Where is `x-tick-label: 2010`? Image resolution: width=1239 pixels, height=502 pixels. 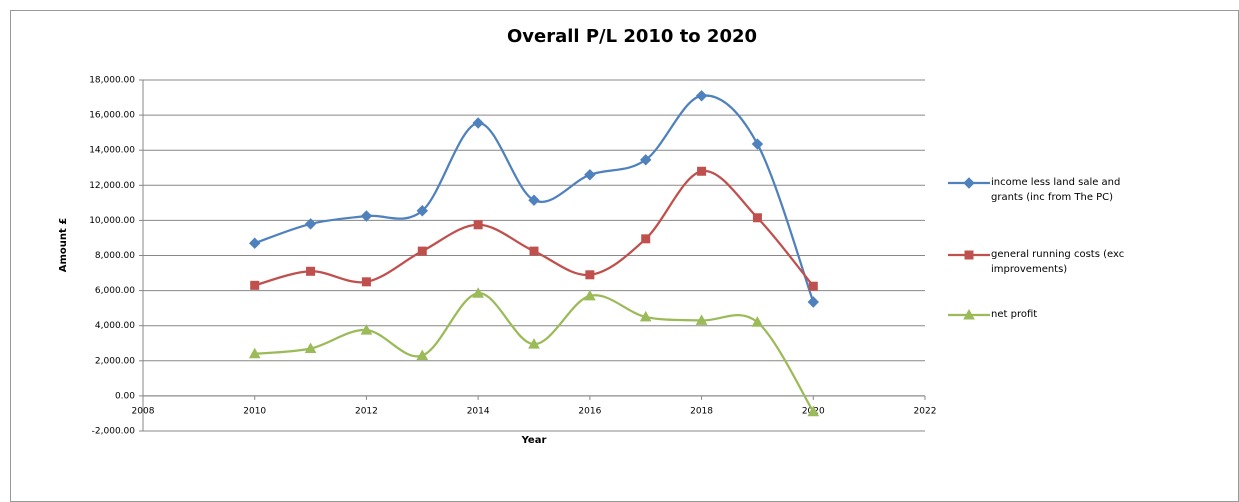 x-tick-label: 2010 is located at coordinates (254, 411).